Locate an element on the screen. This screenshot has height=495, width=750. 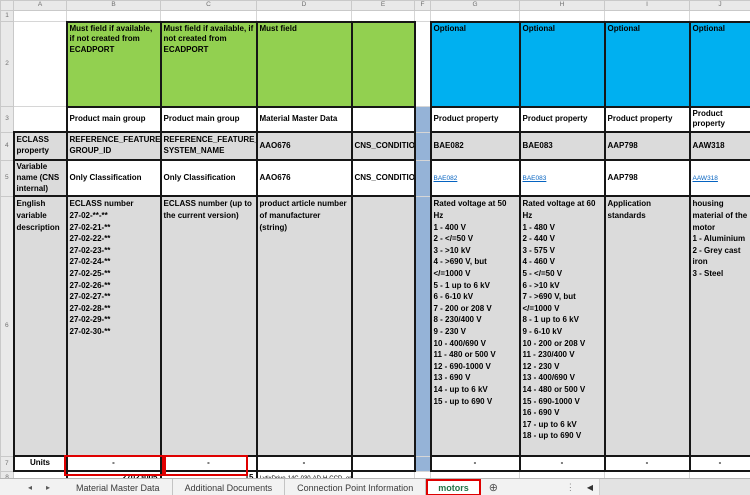
cell-J1 is located at coordinates (719, 16).